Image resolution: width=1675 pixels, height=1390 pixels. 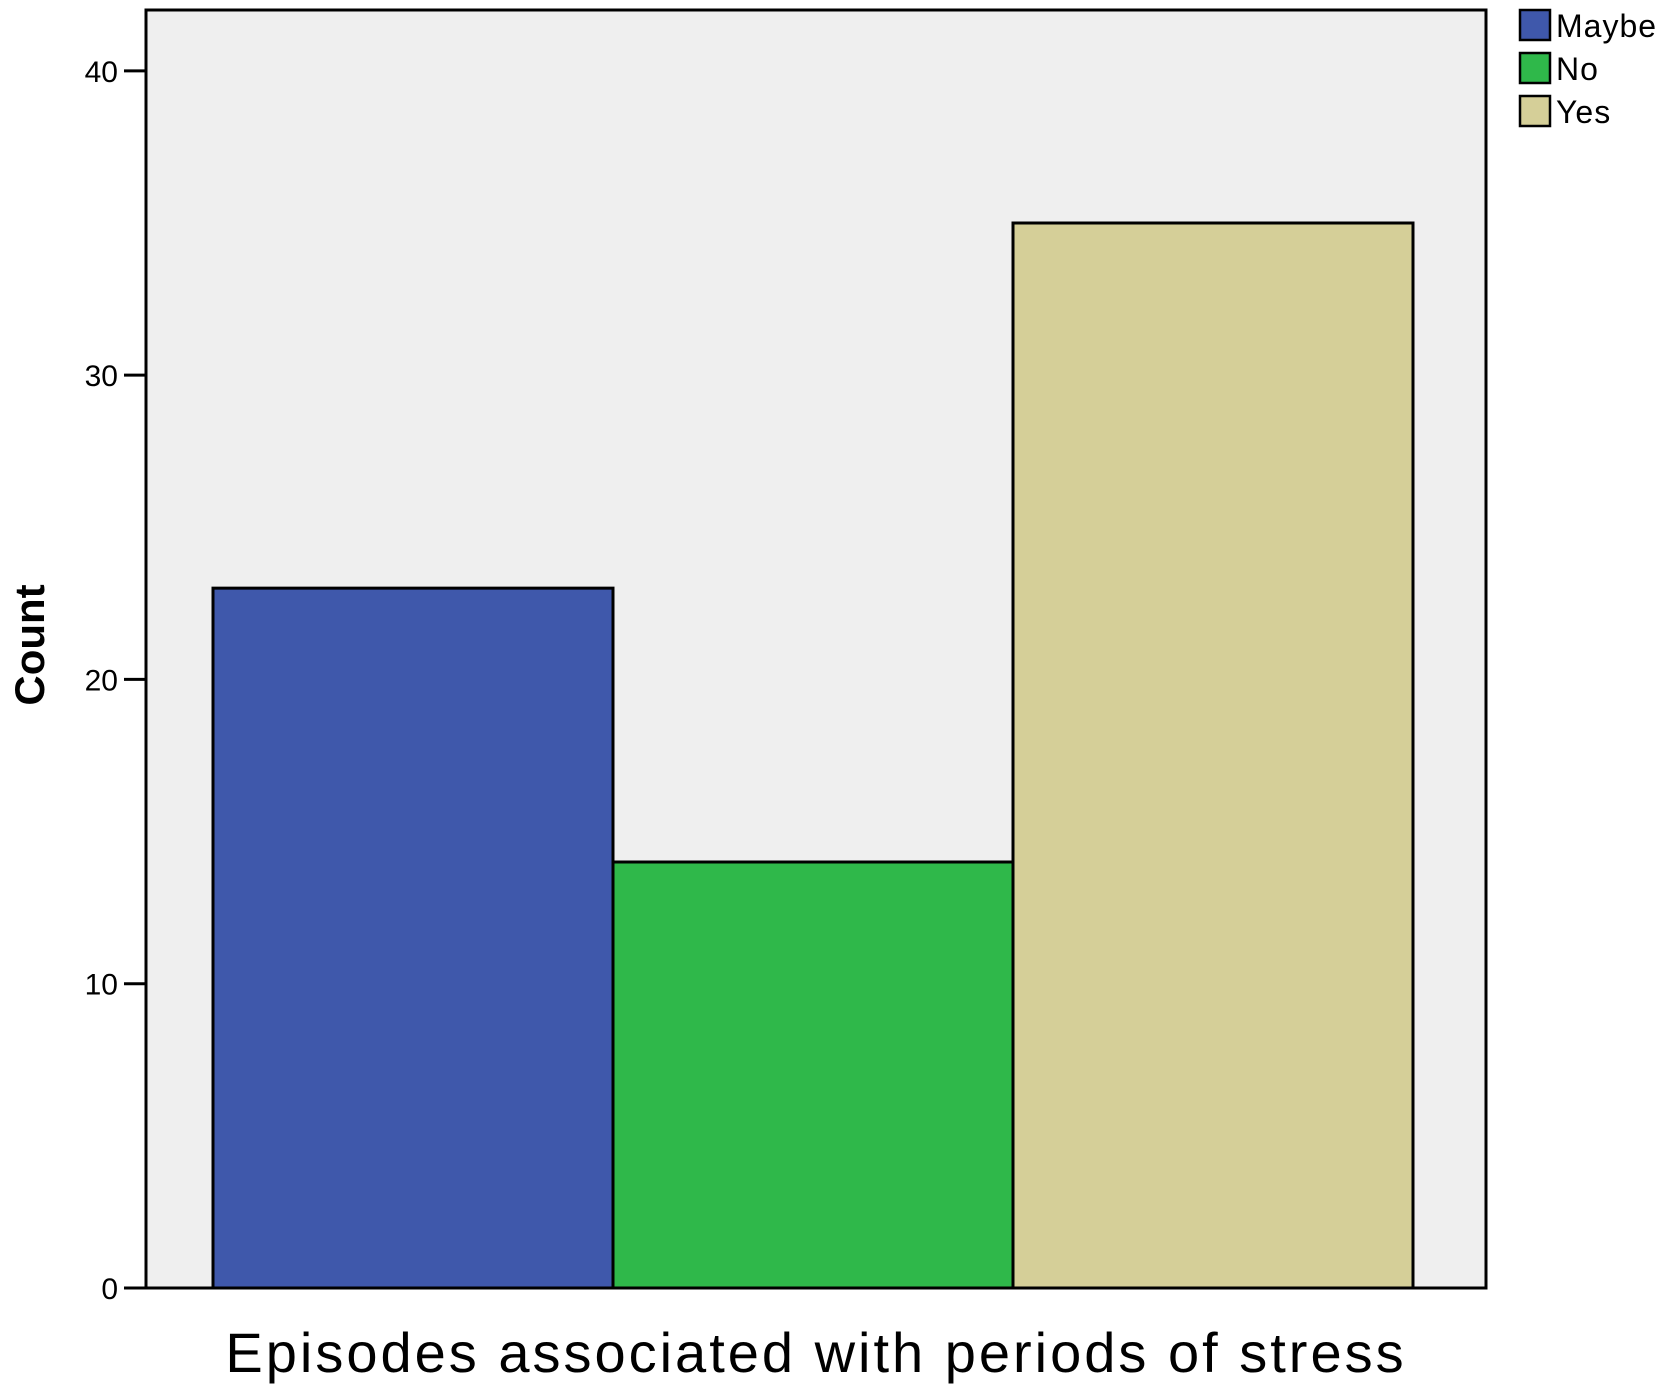 I want to click on y-tick-label-40: 40, so click(x=101, y=72).